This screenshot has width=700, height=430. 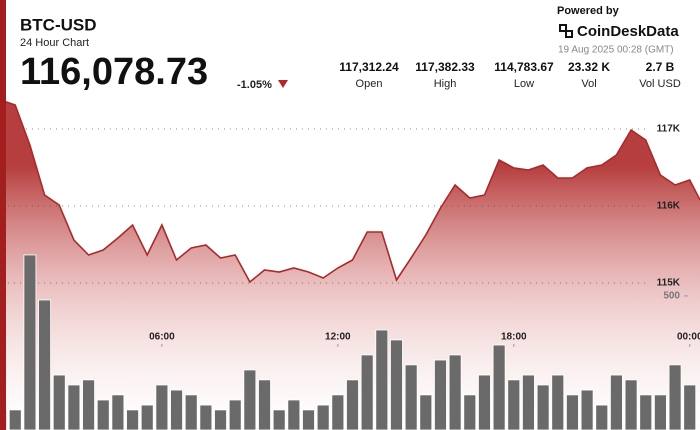 I want to click on x-tick-label: 06:00, so click(x=162, y=337).